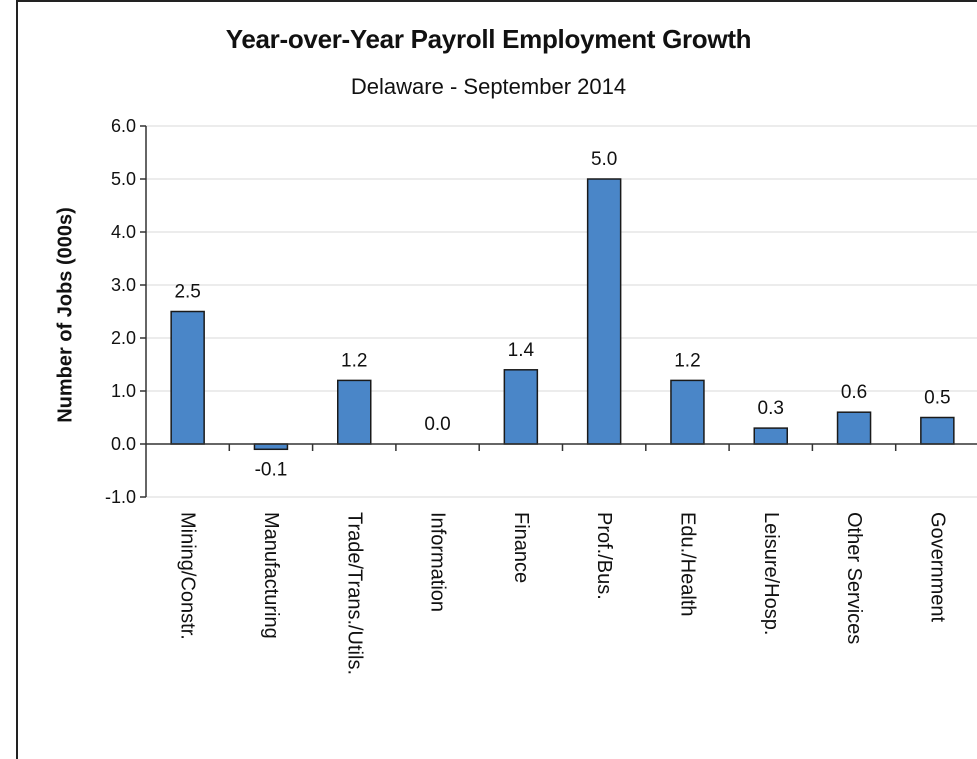 This screenshot has width=977, height=759. Describe the element at coordinates (937, 398) in the screenshot. I see `data-label: 0.5` at that location.